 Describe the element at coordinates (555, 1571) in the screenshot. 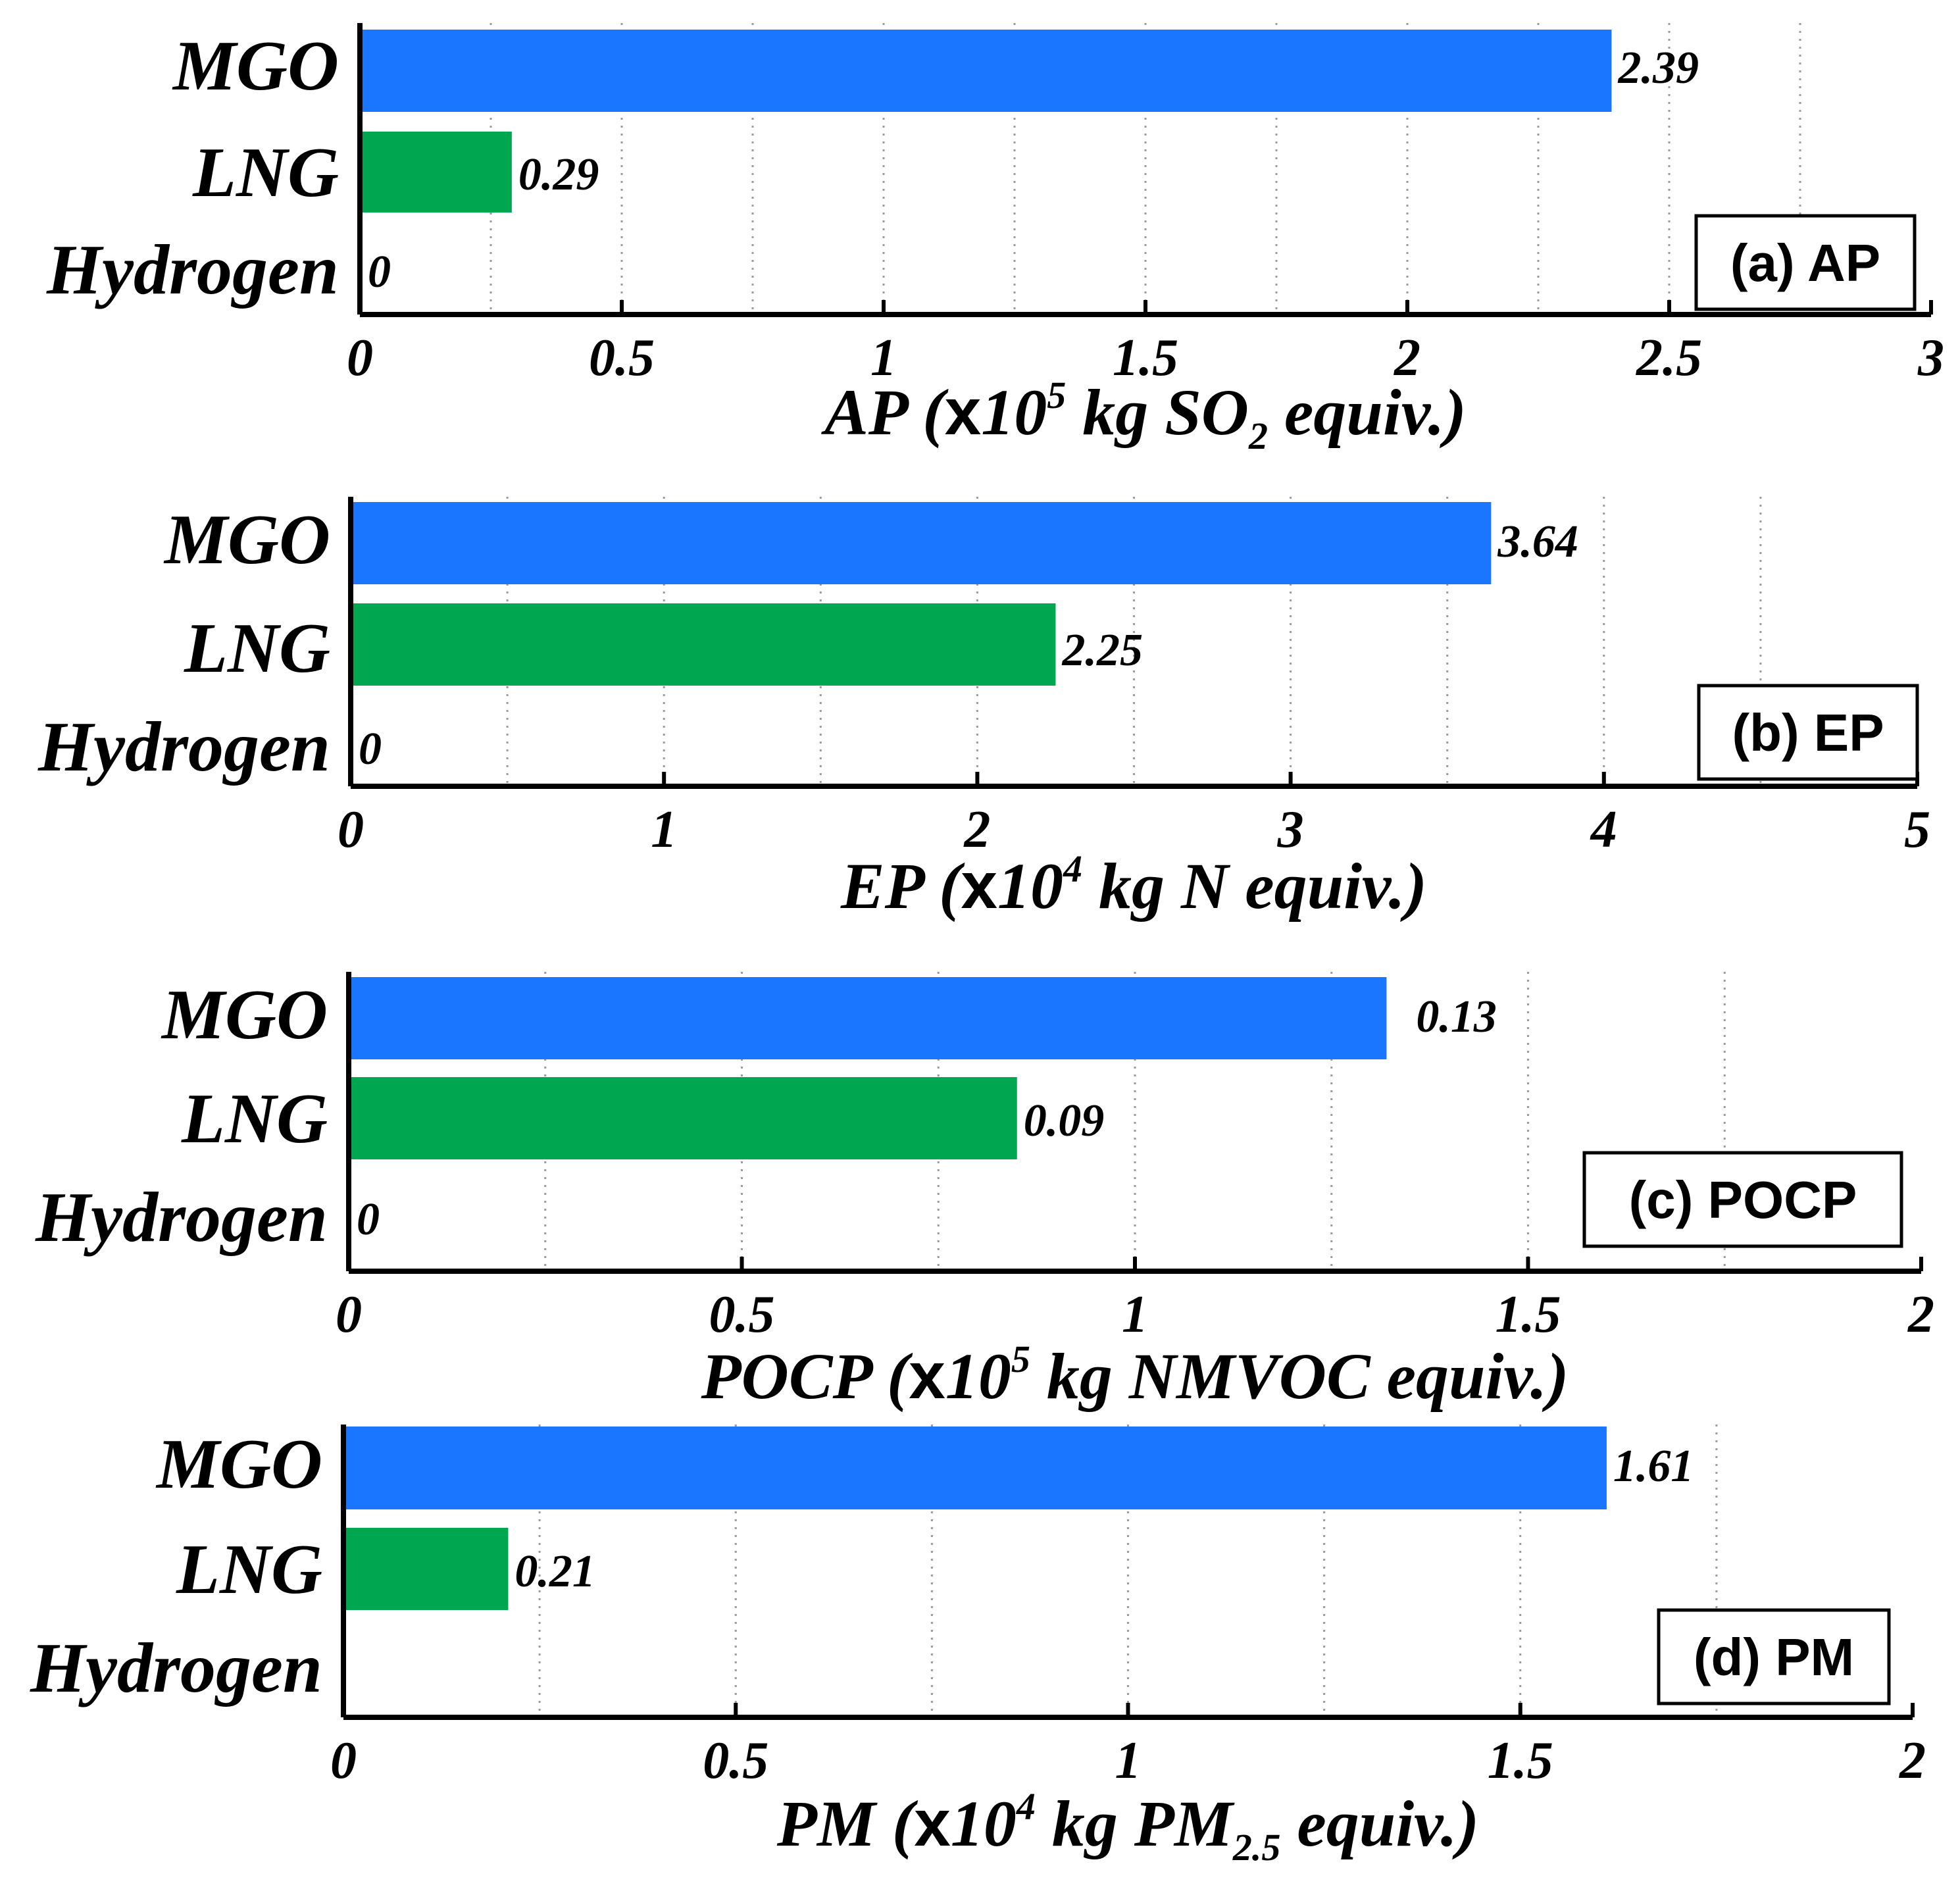

I see `data-label-lng: 0.21` at that location.